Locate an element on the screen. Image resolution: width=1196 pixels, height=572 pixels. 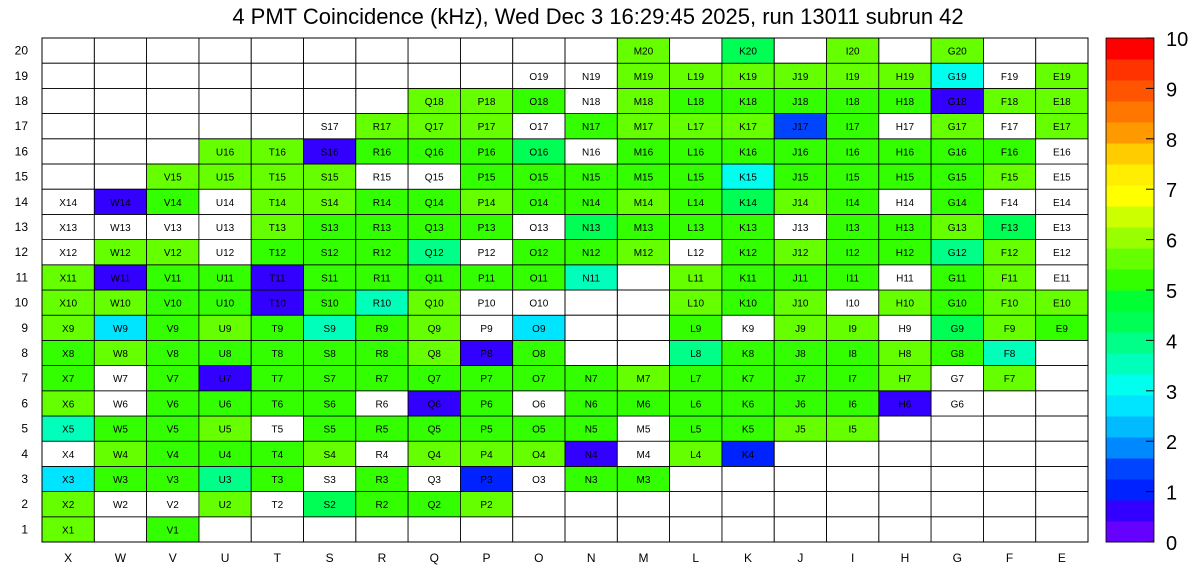
cell-label-S5: S5 is located at coordinates (330, 430).